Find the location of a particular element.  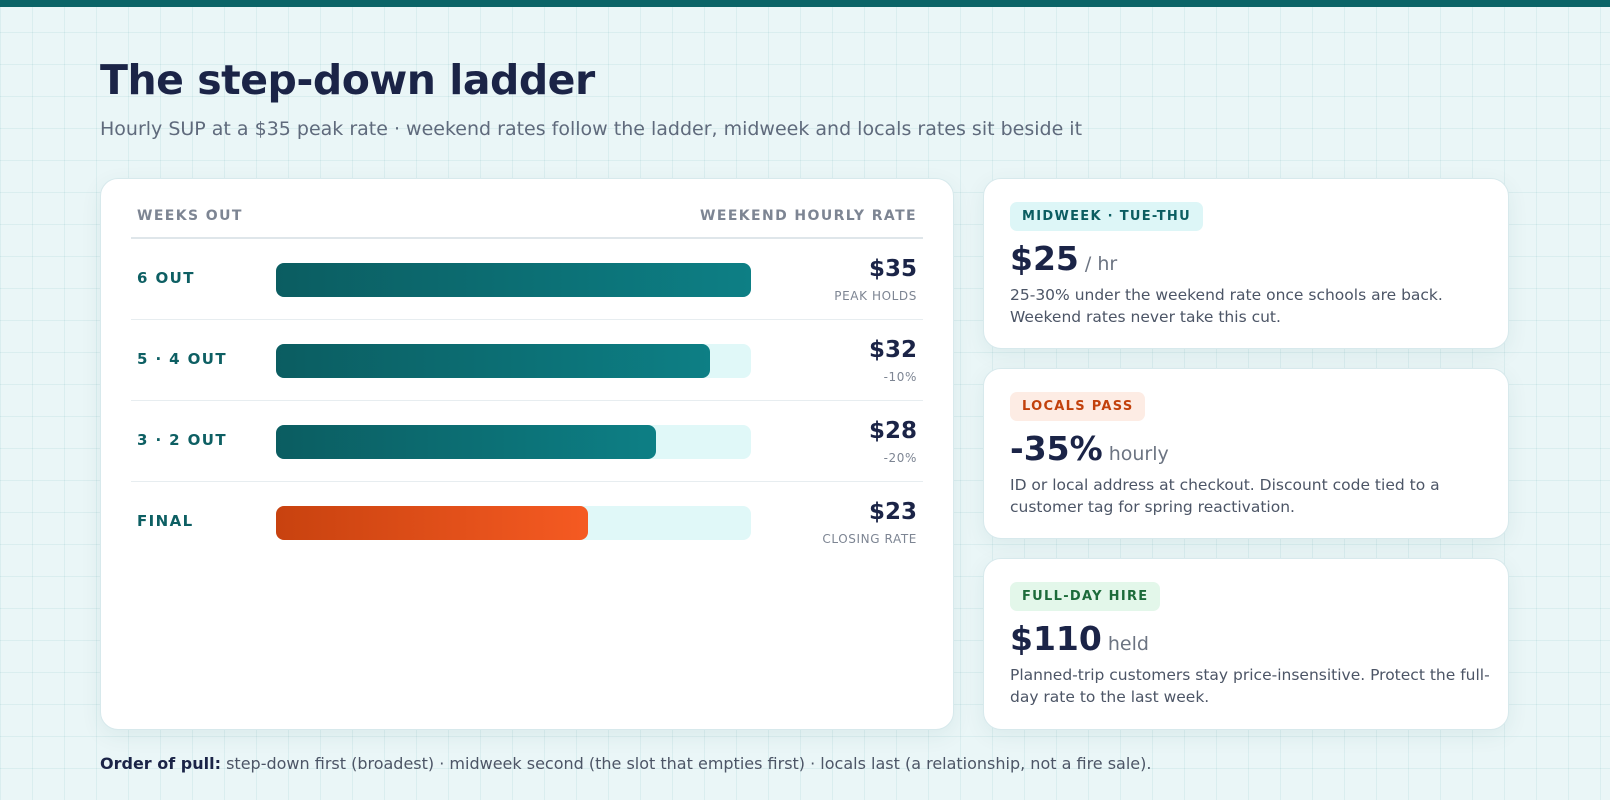

row-label: FINAL is located at coordinates (165, 521).